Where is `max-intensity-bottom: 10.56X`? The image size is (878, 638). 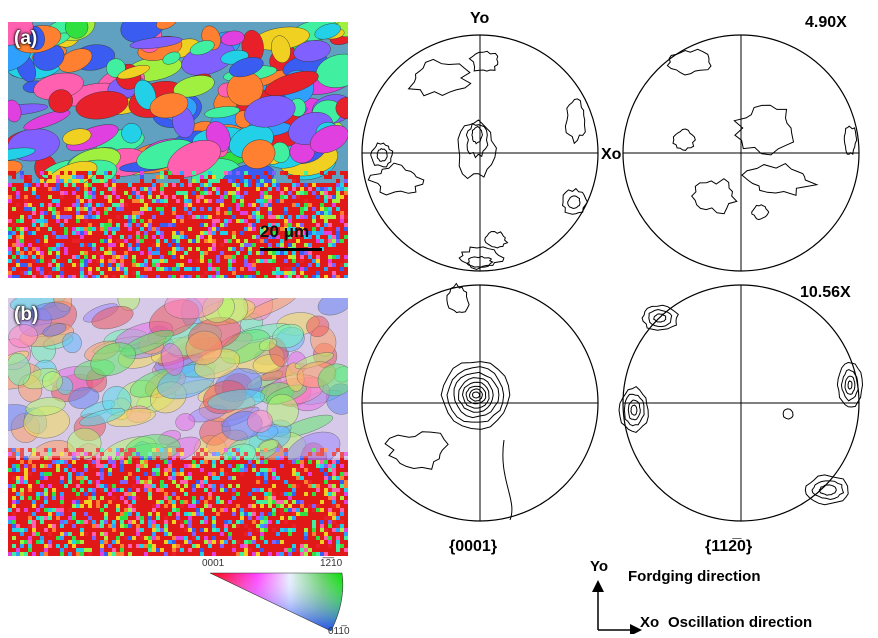 max-intensity-bottom: 10.56X is located at coordinates (825, 292).